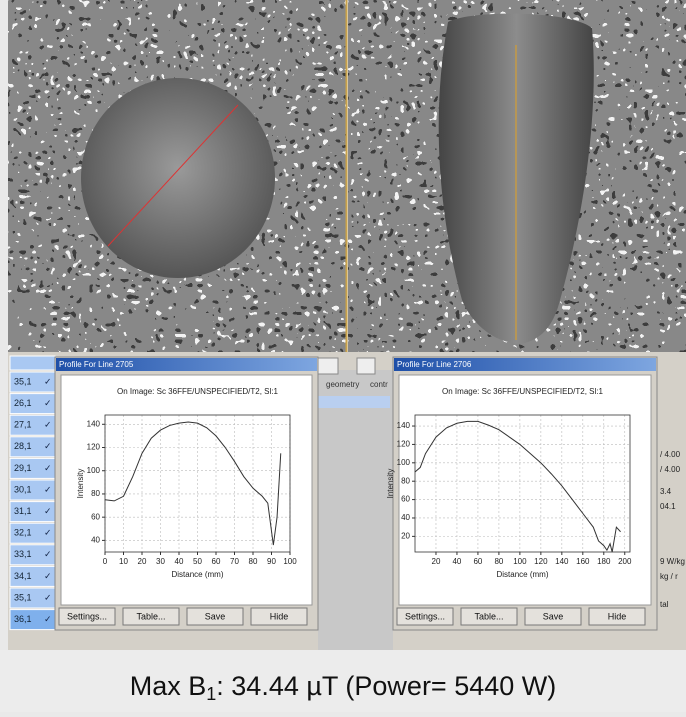 The height and width of the screenshot is (717, 686). What do you see at coordinates (23, 446) in the screenshot?
I see `row-label: 28,1` at bounding box center [23, 446].